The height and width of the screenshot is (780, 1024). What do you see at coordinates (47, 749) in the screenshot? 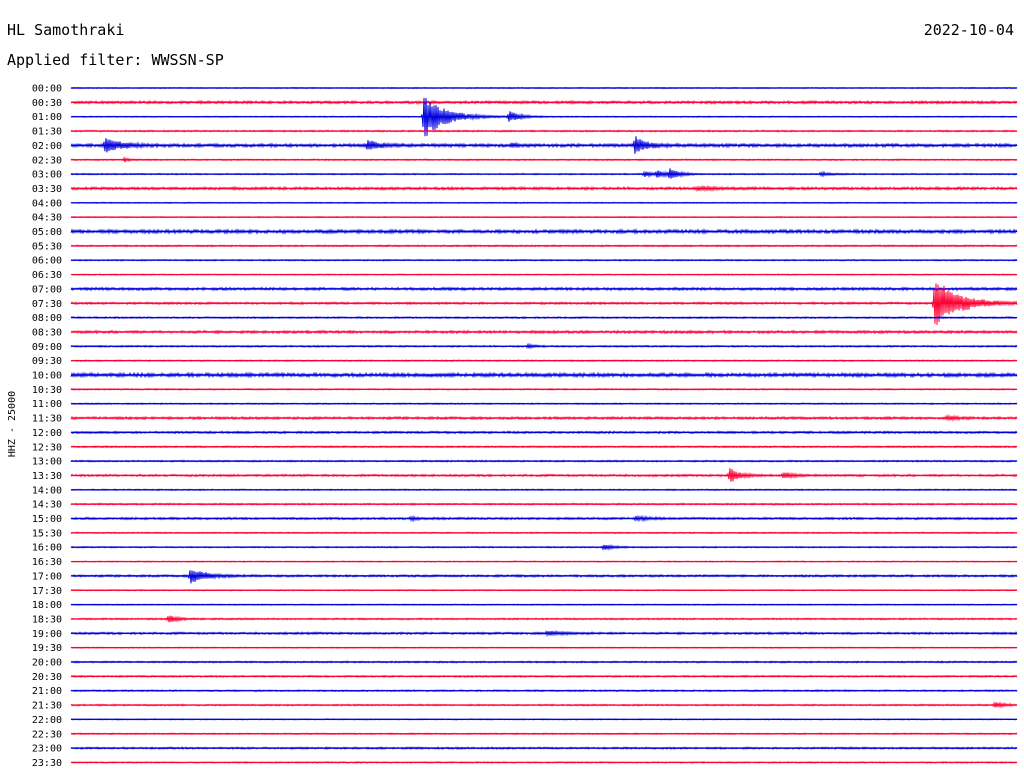
I see `time-tick-label: 23:00` at bounding box center [47, 749].